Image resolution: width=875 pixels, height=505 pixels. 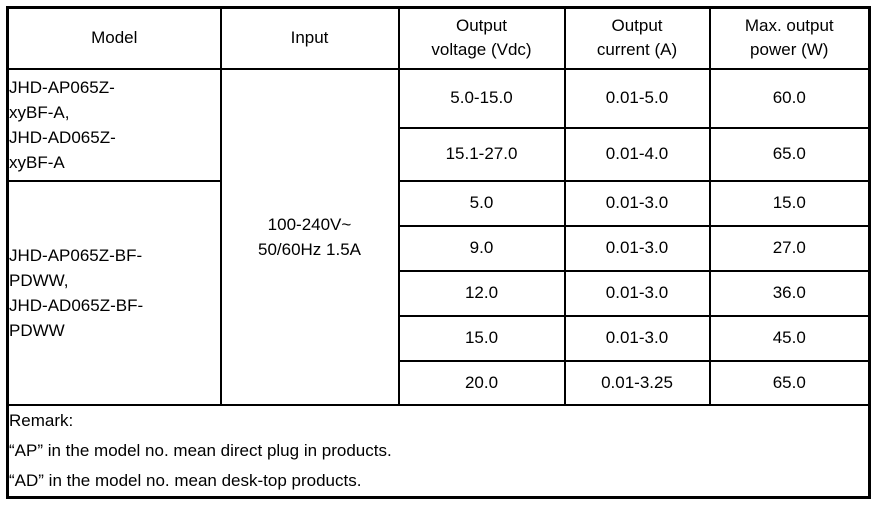 What do you see at coordinates (309, 38) in the screenshot?
I see `header-input: Input` at bounding box center [309, 38].